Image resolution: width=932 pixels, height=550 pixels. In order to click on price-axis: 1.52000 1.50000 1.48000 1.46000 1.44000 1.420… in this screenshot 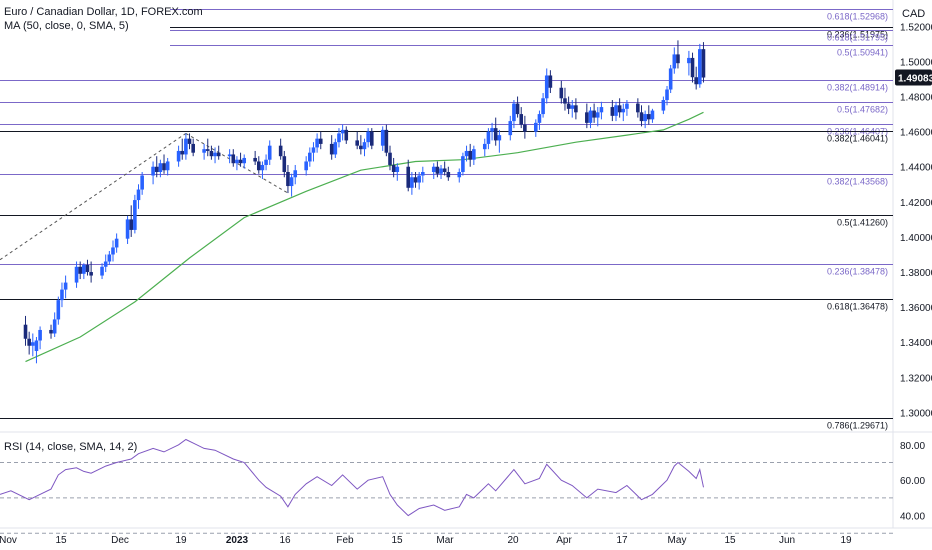, I will do `click(913, 220)`.